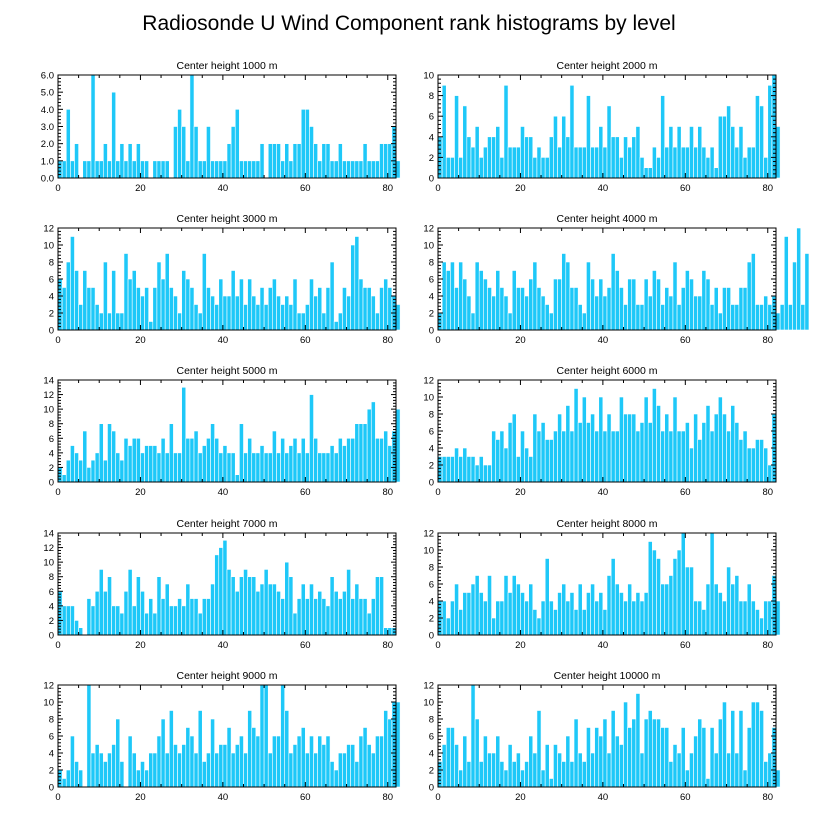  What do you see at coordinates (305, 797) in the screenshot?
I see `x-tick-label: 60` at bounding box center [305, 797].